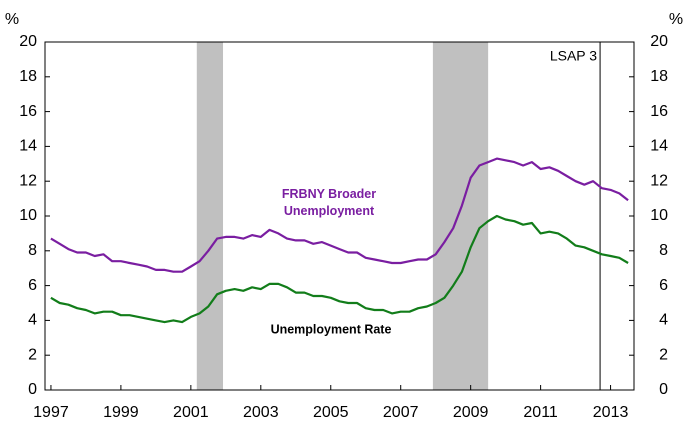 This screenshot has height=435, width=689. I want to click on y2-tick-label: 16, so click(659, 111).